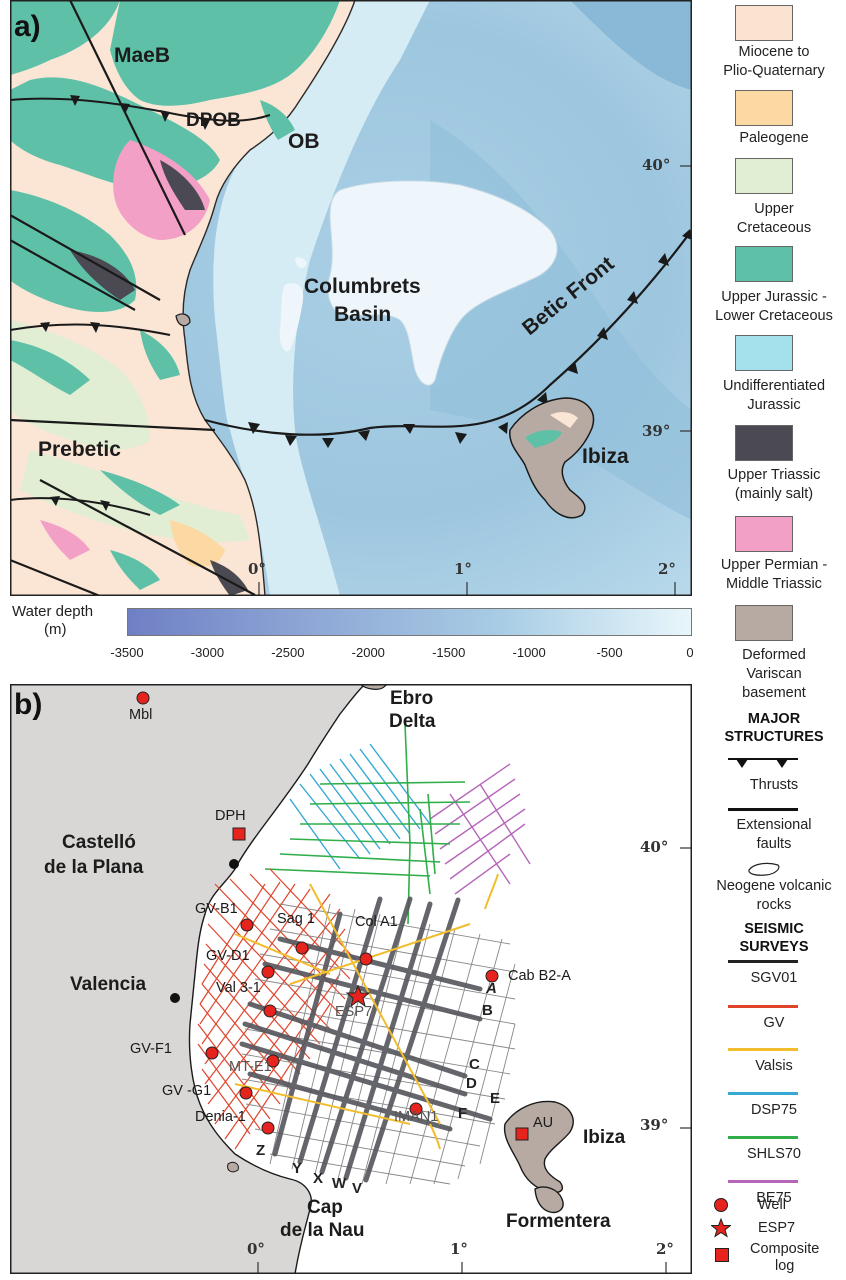  I want to click on panel-a-lon-1: 1°, so click(463, 569).